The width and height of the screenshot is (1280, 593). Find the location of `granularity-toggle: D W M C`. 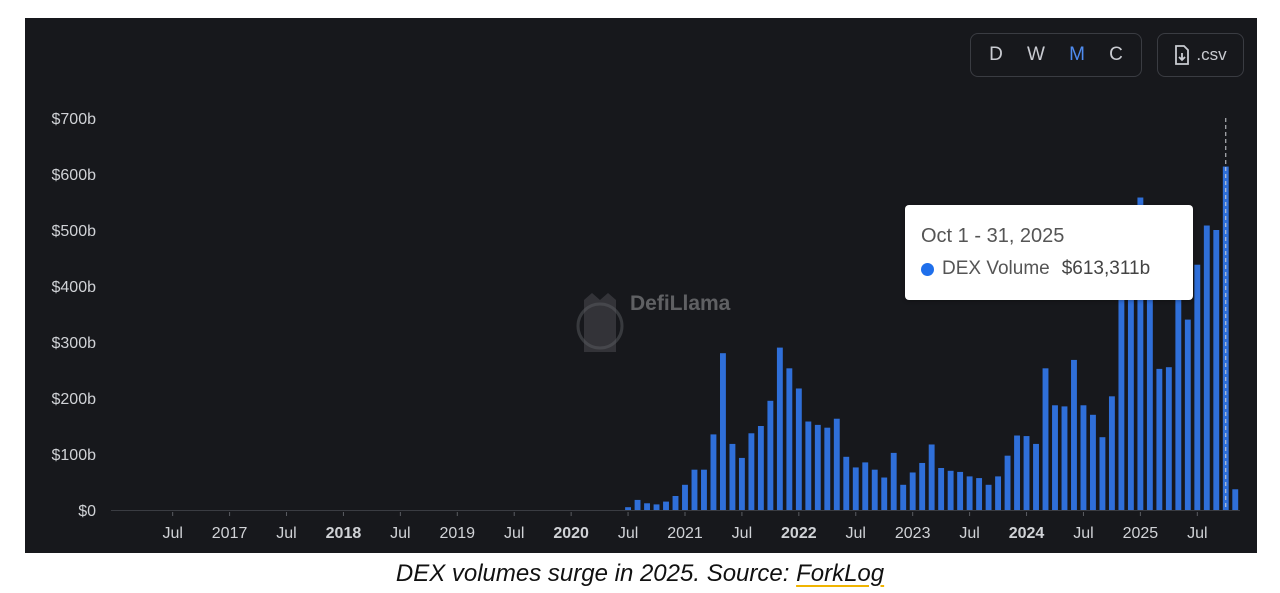

granularity-toggle: D W M C is located at coordinates (1056, 55).